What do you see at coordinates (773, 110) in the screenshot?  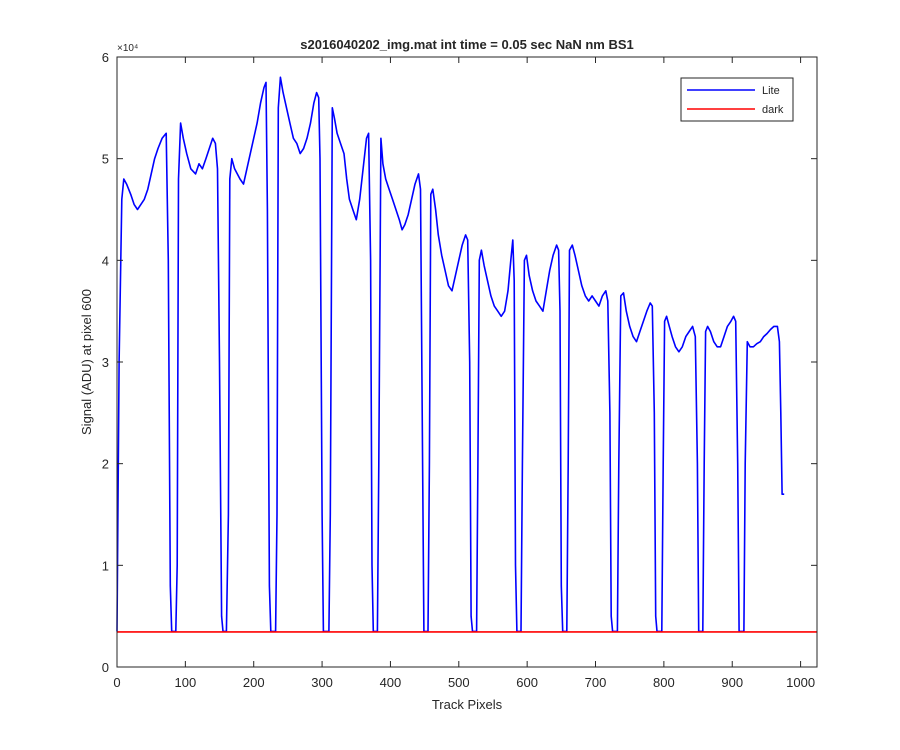 I see `legend-label-dark: dark` at bounding box center [773, 110].